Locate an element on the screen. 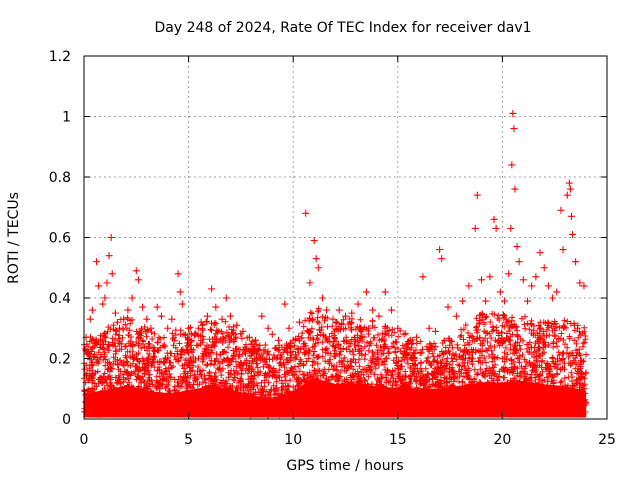  y-axis-title: ROTI / TECUs is located at coordinates (14, 238).